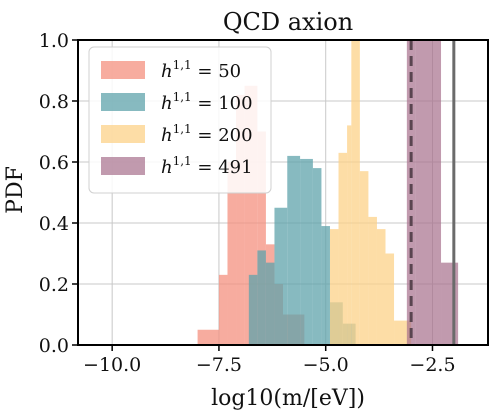 The height and width of the screenshot is (420, 499). Describe the element at coordinates (54, 163) in the screenshot. I see `y-tick-label-3: 0.6` at that location.